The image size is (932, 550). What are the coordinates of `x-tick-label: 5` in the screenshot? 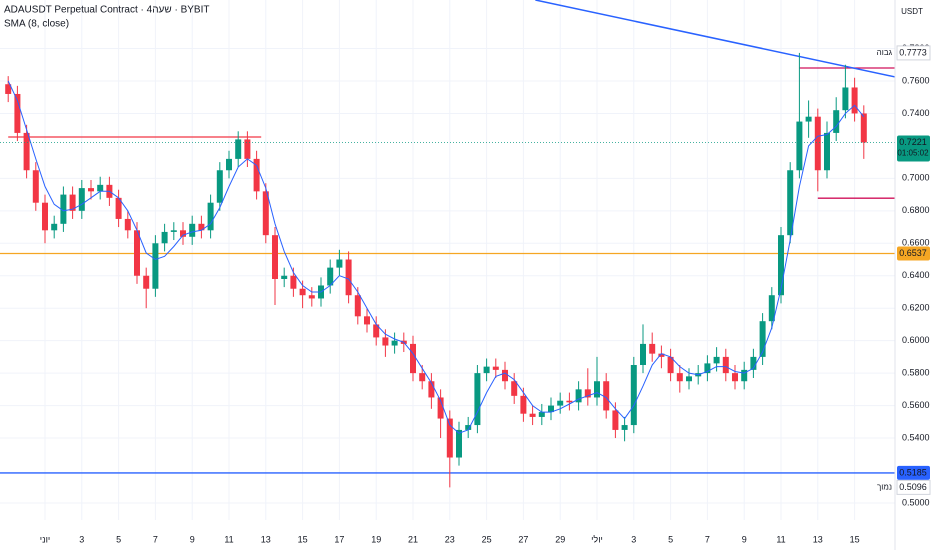 It's located at (670, 539).